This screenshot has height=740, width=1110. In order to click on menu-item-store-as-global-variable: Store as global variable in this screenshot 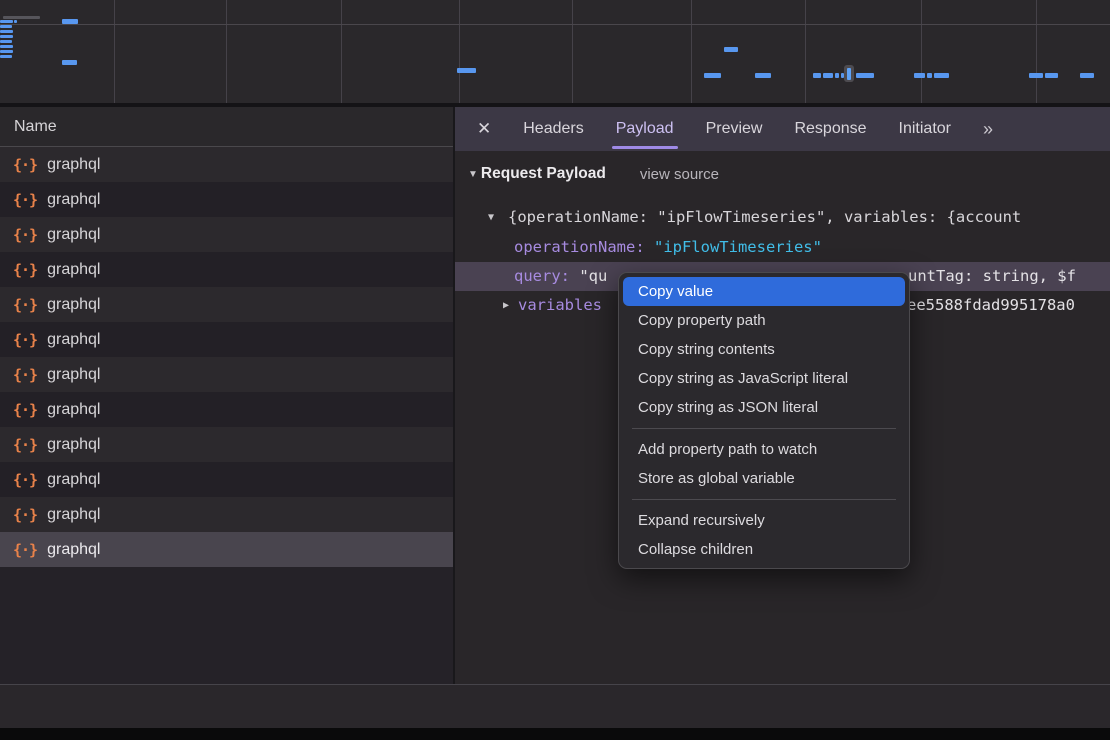, I will do `click(716, 478)`.